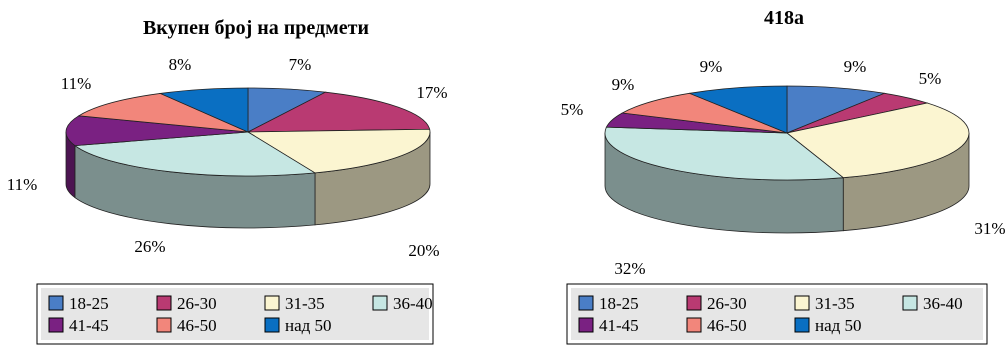  I want to click on data-label: 20%, so click(423, 250).